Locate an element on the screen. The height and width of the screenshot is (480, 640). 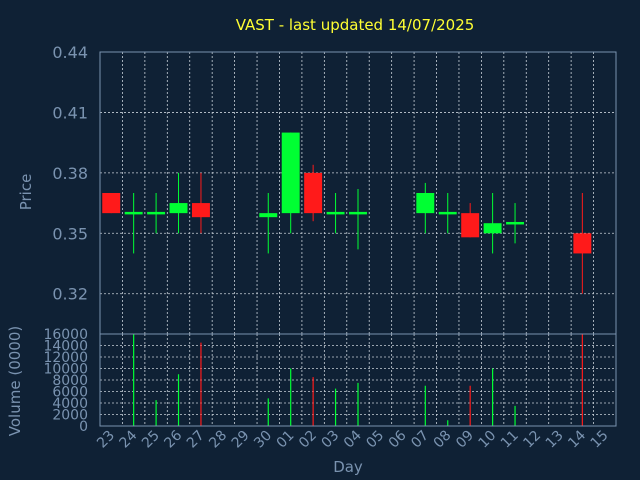
price-y-tick-label: 0.35 is located at coordinates (70, 233).